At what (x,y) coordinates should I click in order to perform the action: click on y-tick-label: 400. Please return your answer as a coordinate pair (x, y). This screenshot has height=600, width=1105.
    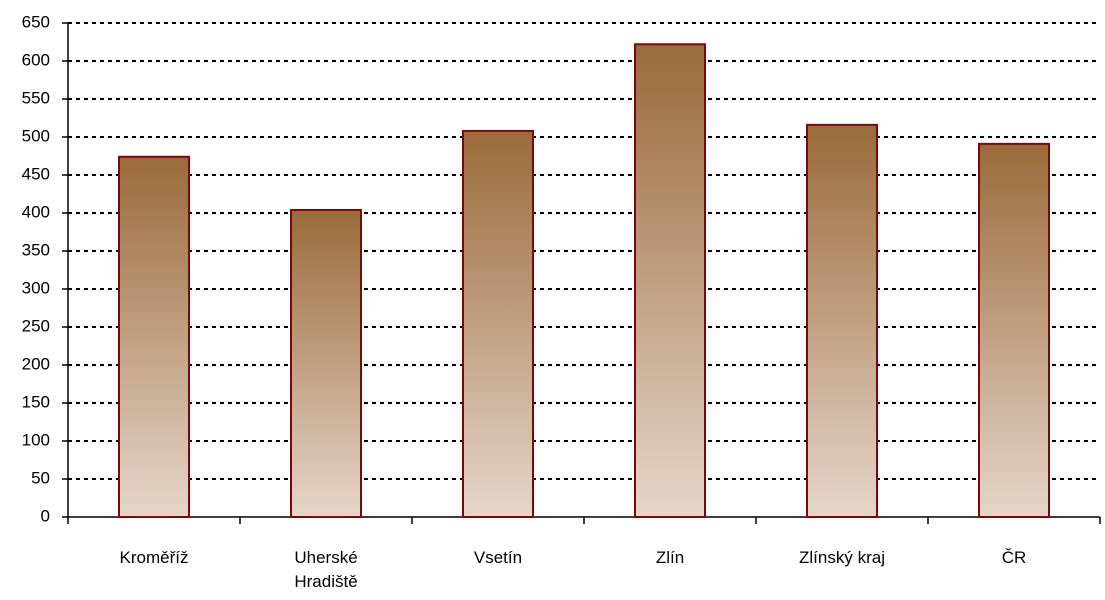
    Looking at the image, I should click on (36, 211).